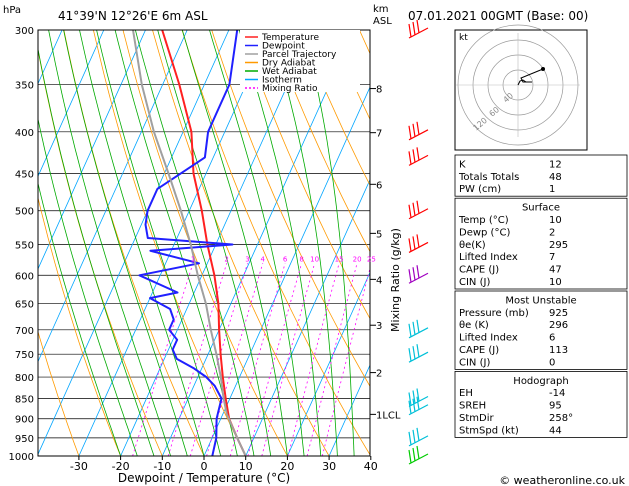  Describe the element at coordinates (24, 86) in the screenshot. I see `pressure-tick-label: 350` at that location.